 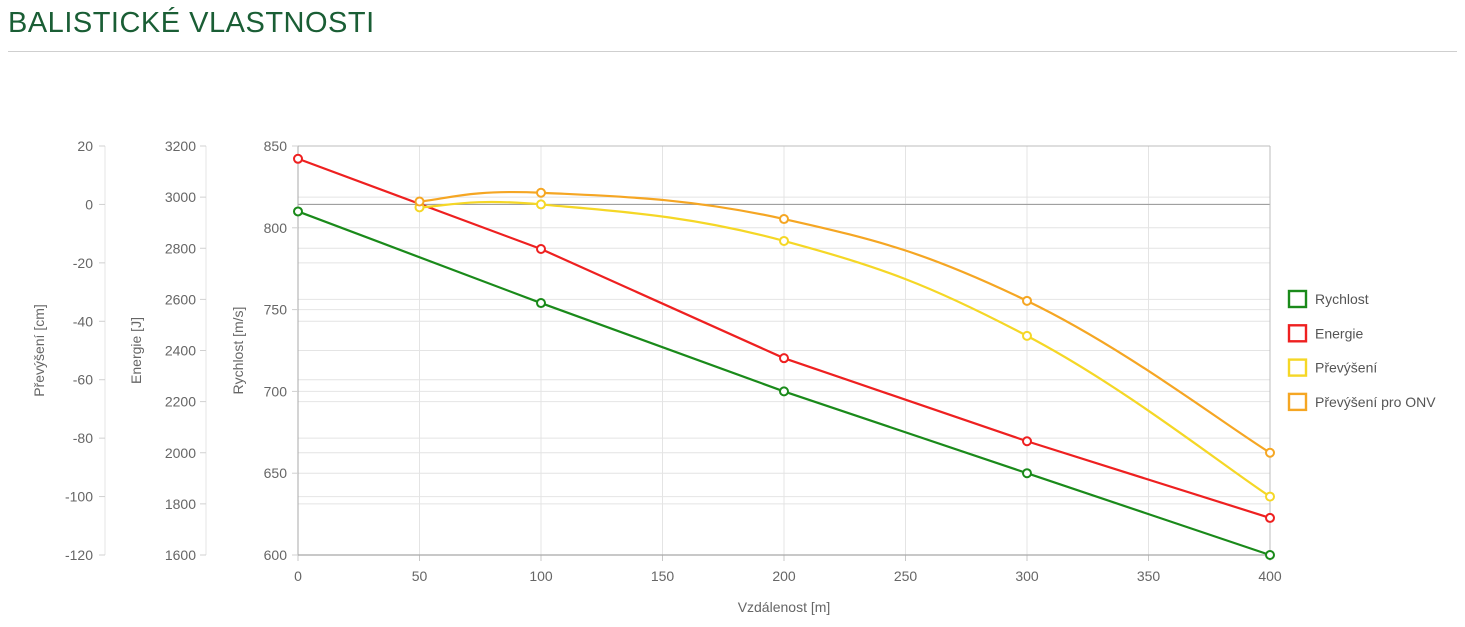 What do you see at coordinates (180, 248) in the screenshot?
I see `energy-tick-label: 2800` at bounding box center [180, 248].